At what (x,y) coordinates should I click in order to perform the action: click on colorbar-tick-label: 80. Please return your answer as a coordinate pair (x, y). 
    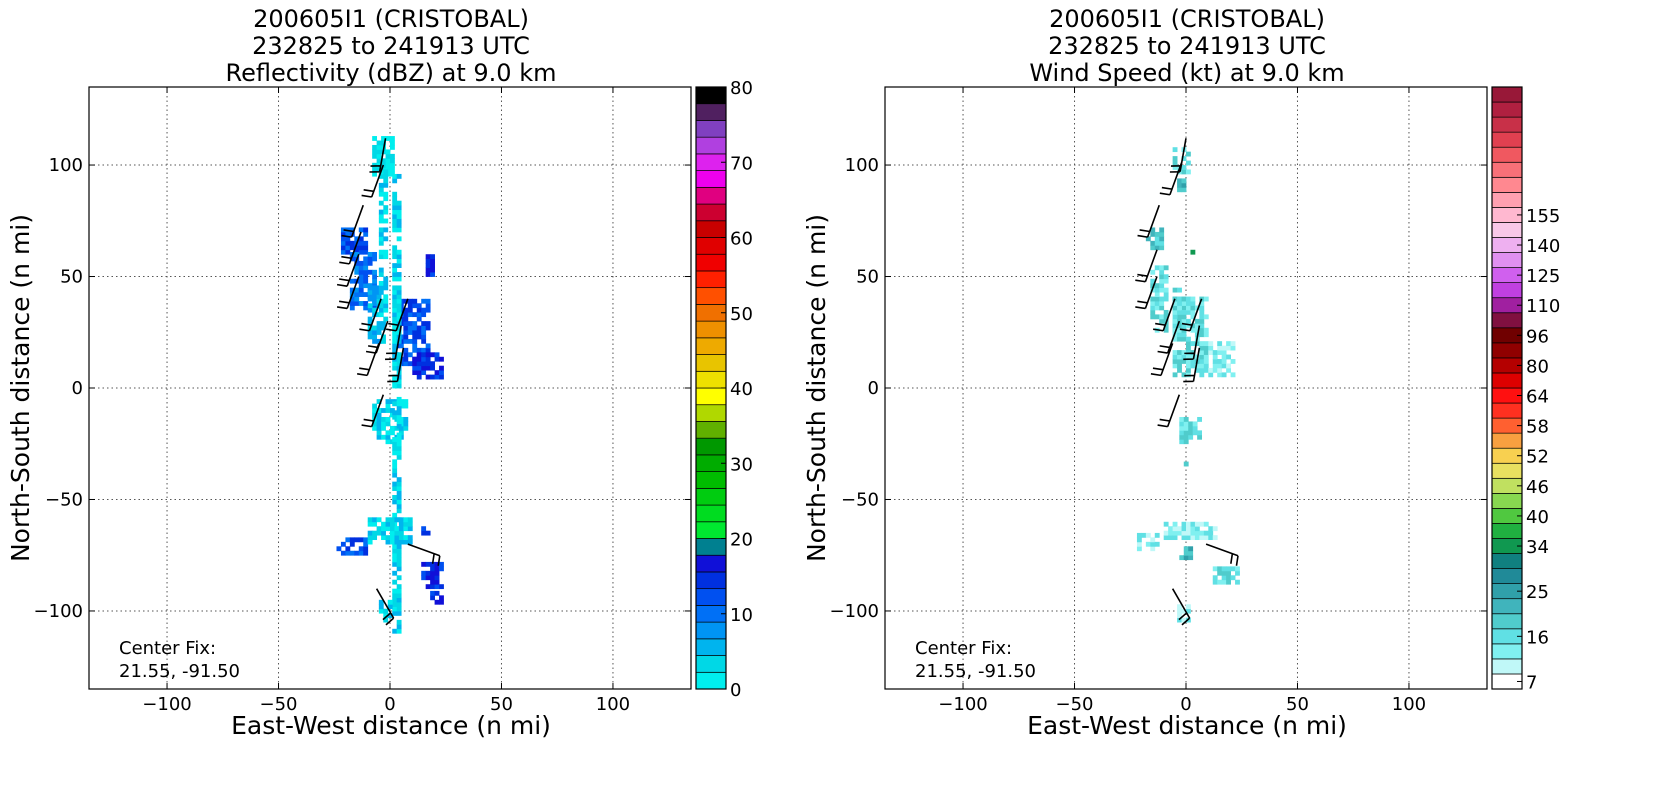
    Looking at the image, I should click on (1537, 366).